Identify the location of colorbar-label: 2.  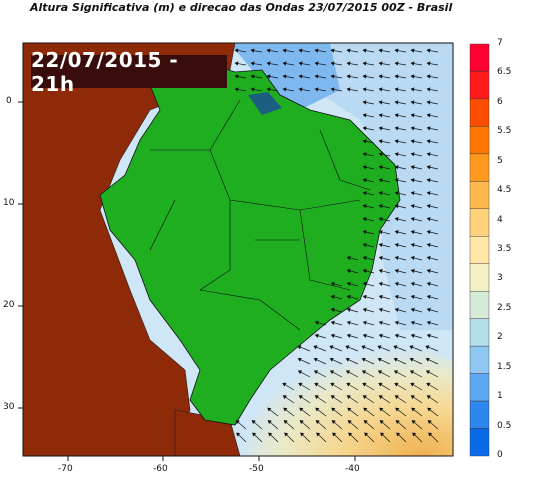
(500, 337).